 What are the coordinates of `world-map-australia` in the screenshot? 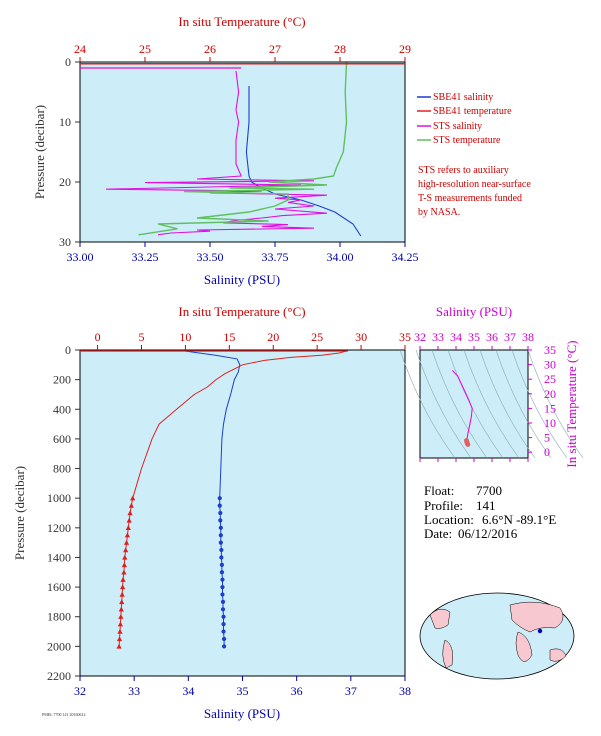 It's located at (558, 655).